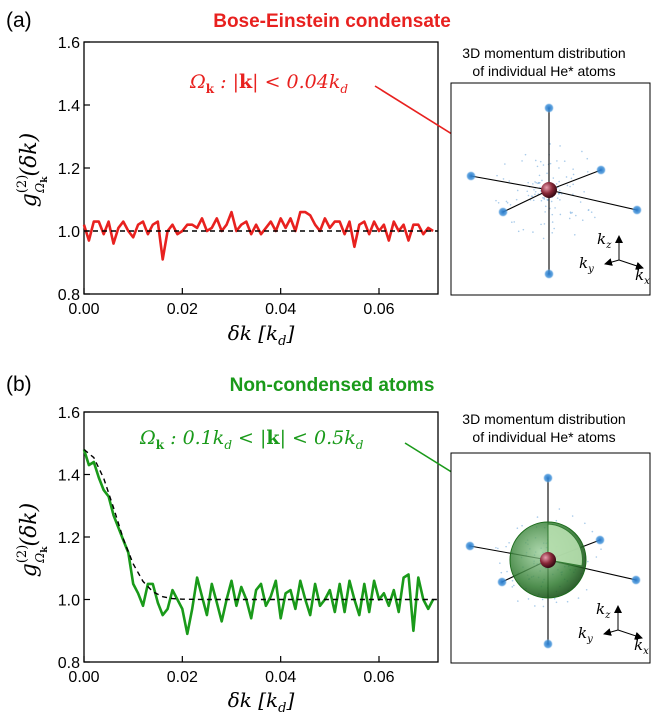 This screenshot has height=713, width=662. I want to click on panel-b-inset-caption-1: 3D momentum distribution, so click(543, 419).